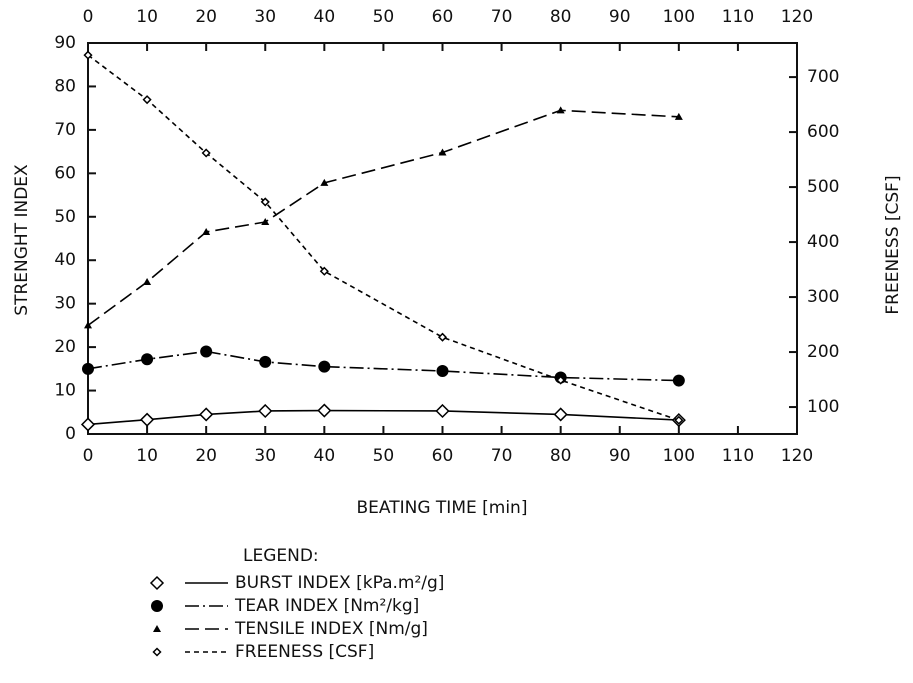 The height and width of the screenshot is (683, 913). I want to click on y2-tick-label: 300, so click(823, 297).